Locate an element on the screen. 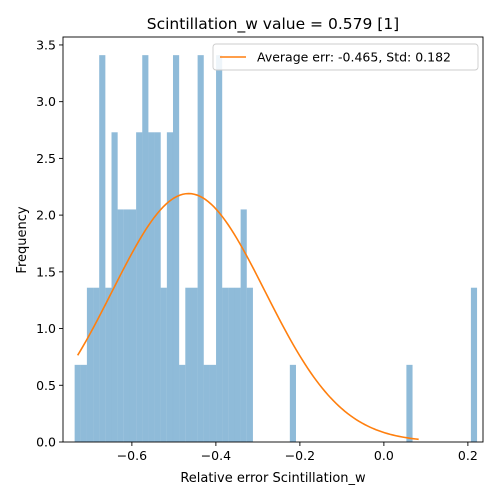 The image size is (500, 500). legend: Average err: -0.465, Std: 0.182 is located at coordinates (345, 57).